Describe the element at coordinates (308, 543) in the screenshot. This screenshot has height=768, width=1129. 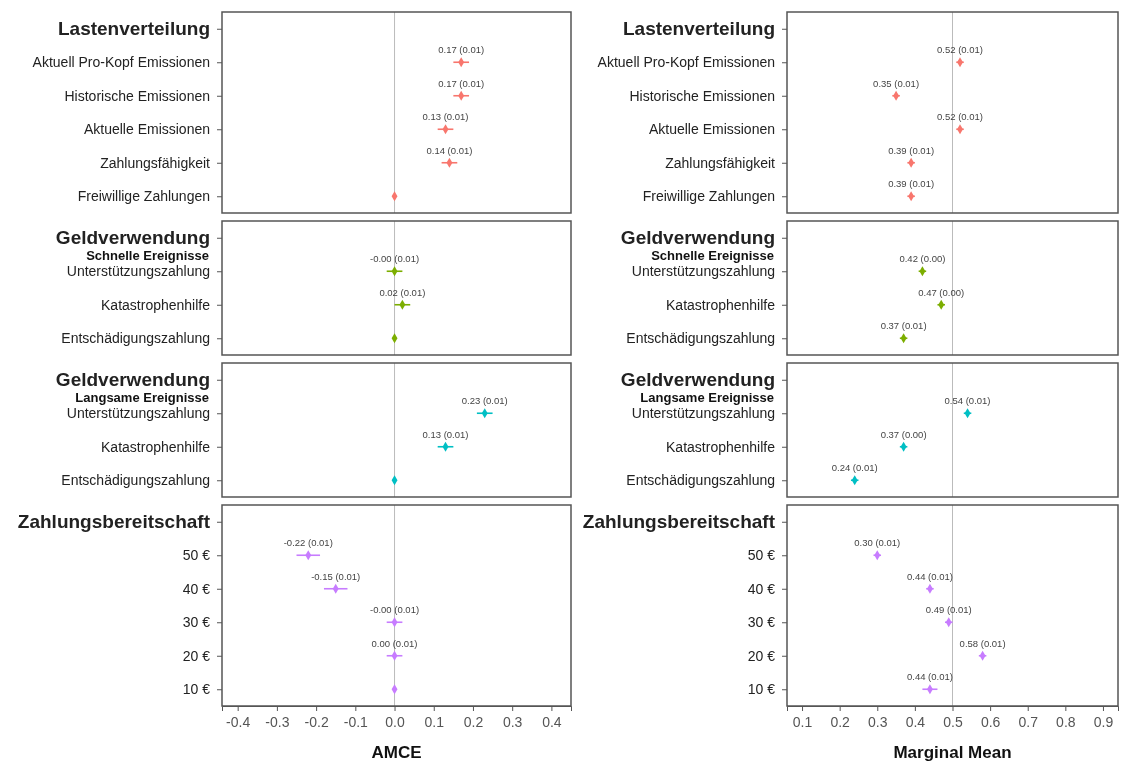
I see `data-label: -0.22 (0.01)` at that location.